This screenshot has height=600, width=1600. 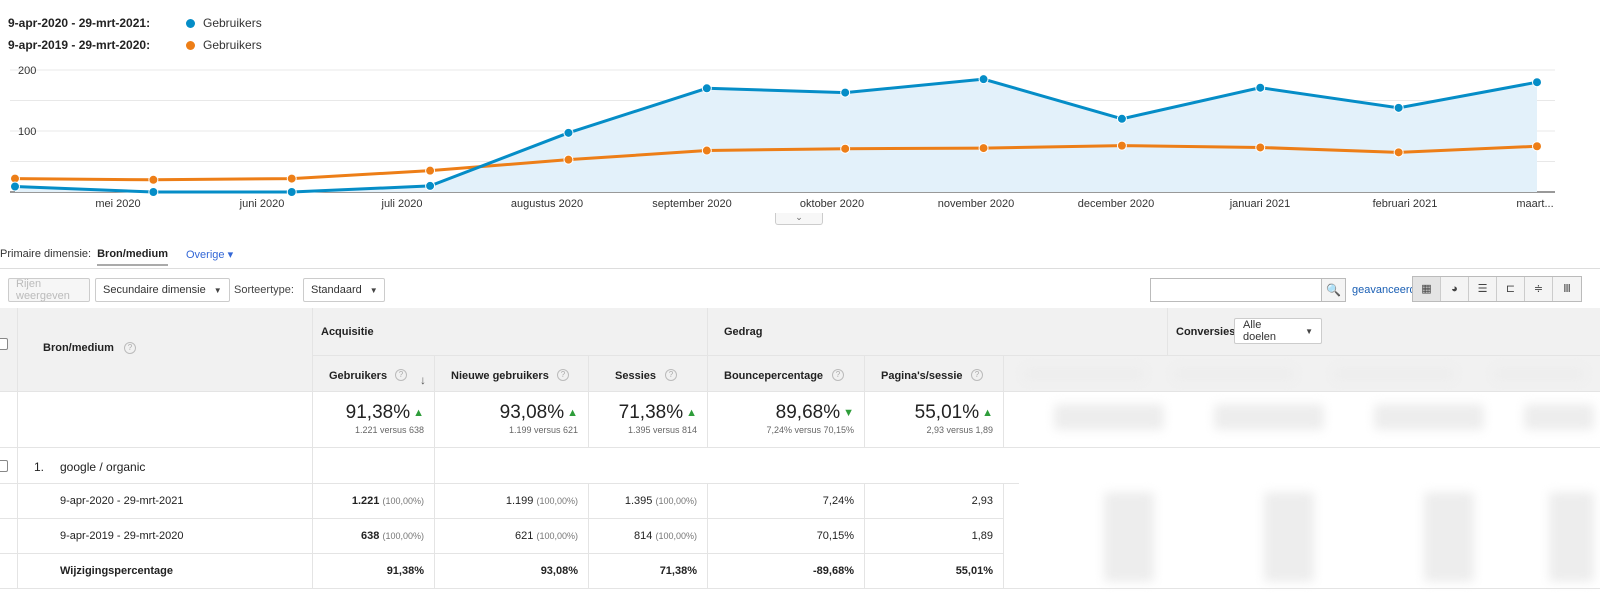 What do you see at coordinates (959, 430) in the screenshot?
I see `total-comparison: 2,93 versus 1,89` at bounding box center [959, 430].